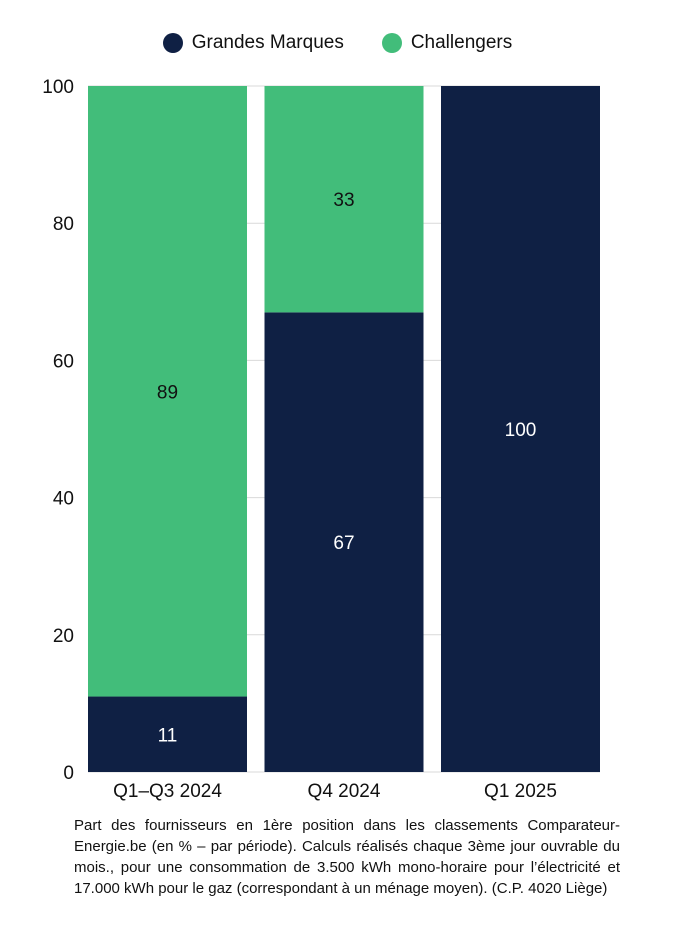 This screenshot has width=675, height=941. Describe the element at coordinates (391, 43) in the screenshot. I see `legend-dot-challengers` at that location.